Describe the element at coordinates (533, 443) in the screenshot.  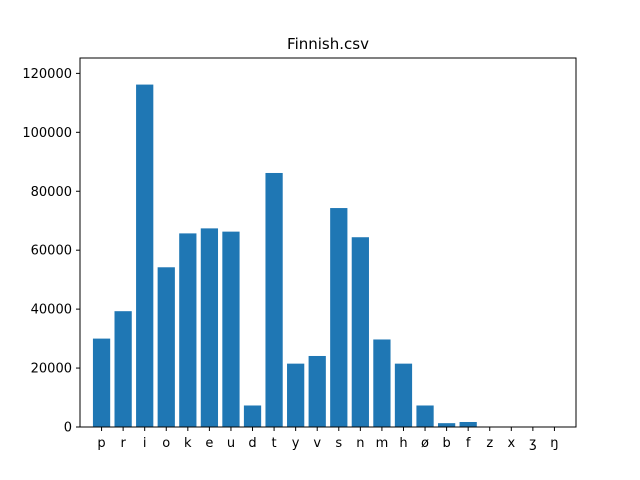
I see `x-tick-label: ʒ` at that location.